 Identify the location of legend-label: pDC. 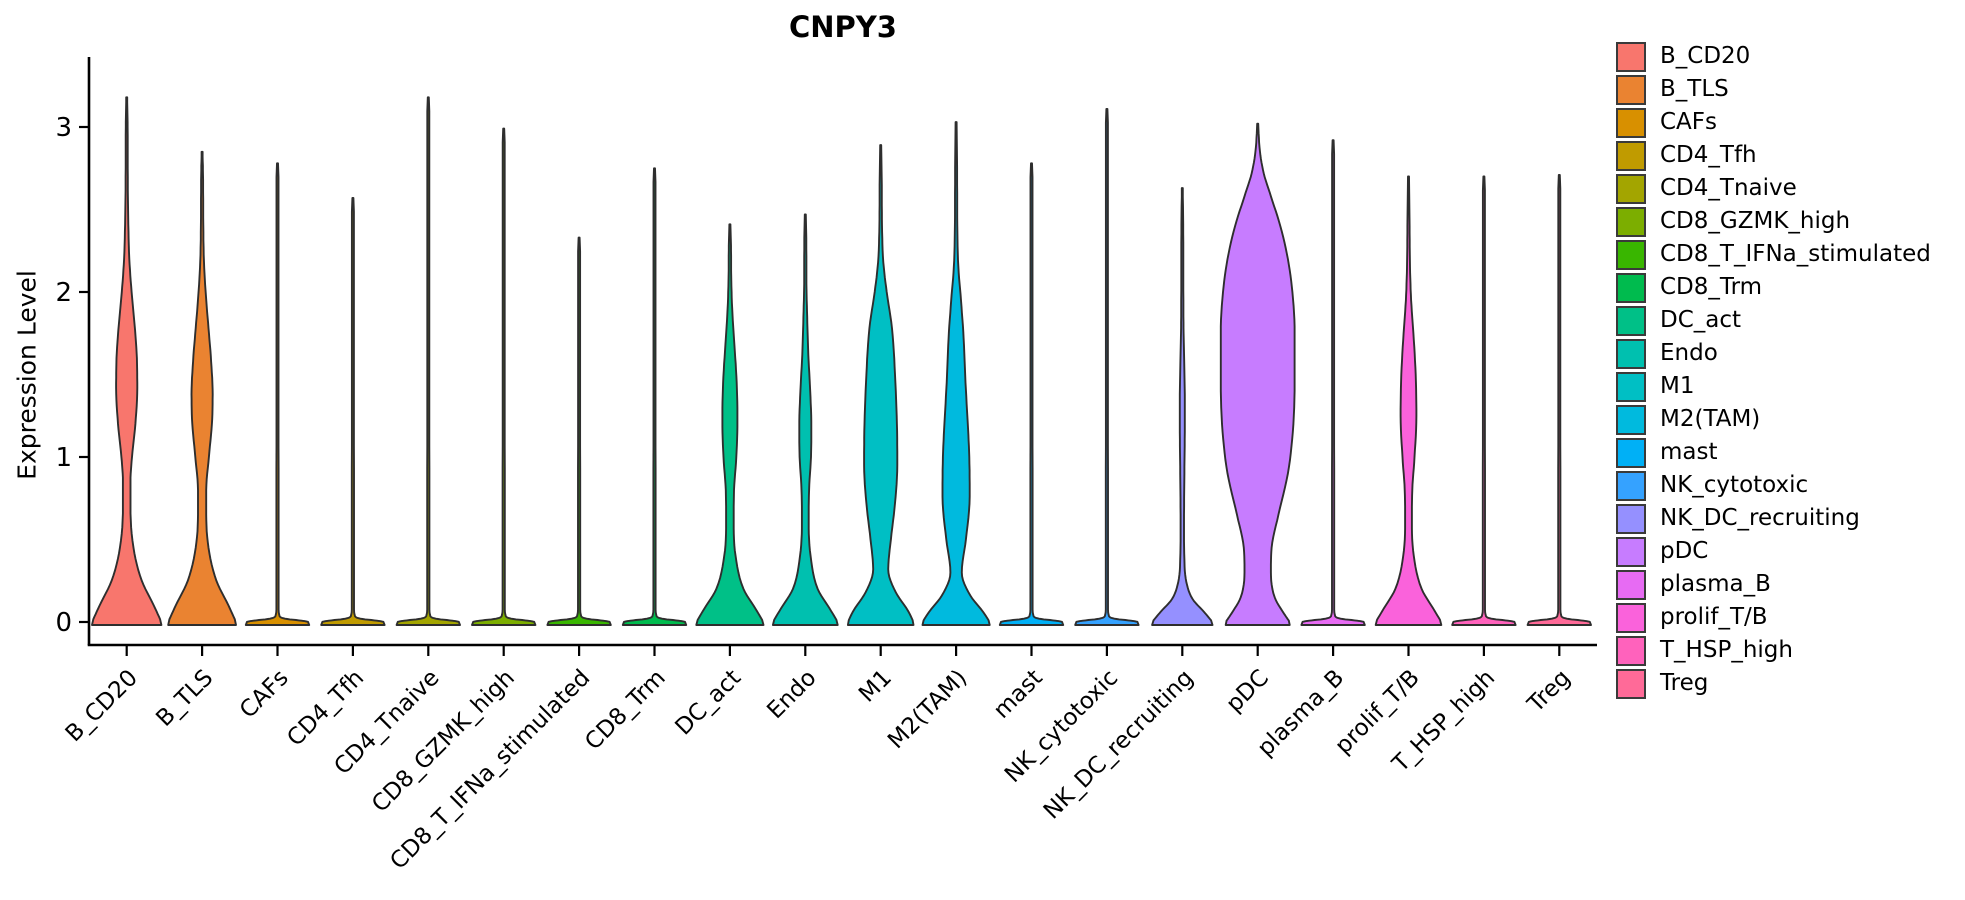
(1684, 551).